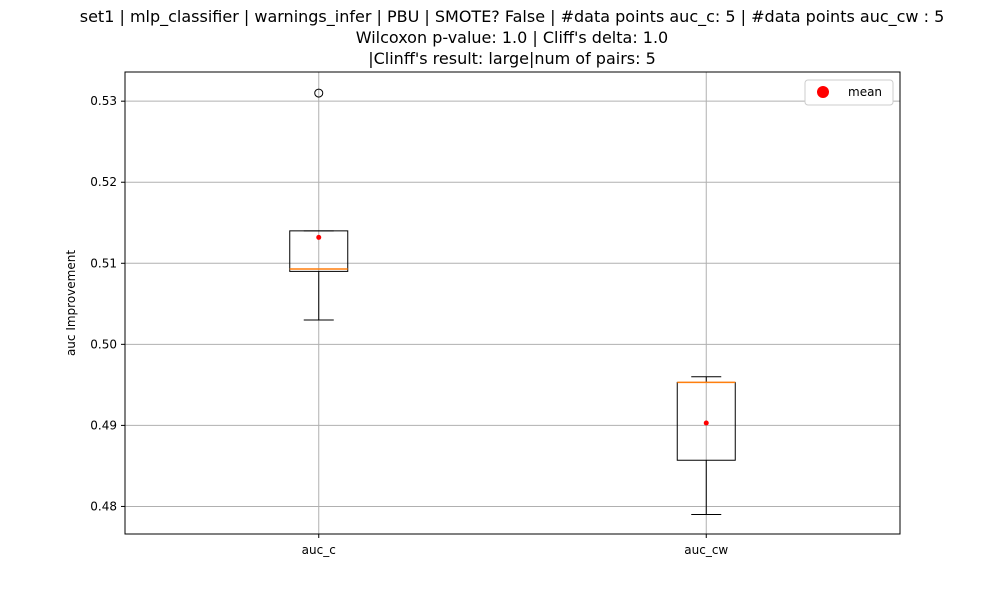 The height and width of the screenshot is (600, 1000). Describe the element at coordinates (103, 182) in the screenshot. I see `y-tick-label: 0.52` at that location.